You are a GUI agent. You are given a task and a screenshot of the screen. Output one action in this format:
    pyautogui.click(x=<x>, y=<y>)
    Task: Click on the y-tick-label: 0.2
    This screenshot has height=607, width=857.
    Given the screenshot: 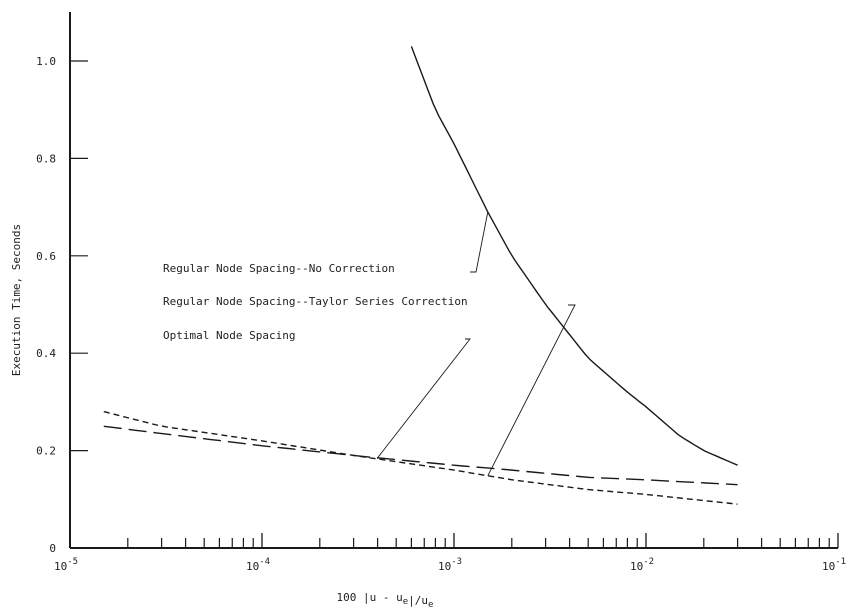 What is the action you would take?
    pyautogui.click(x=46, y=451)
    